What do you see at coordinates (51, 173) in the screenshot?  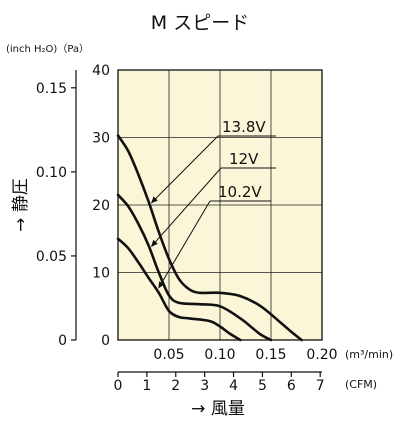 I see `inch-tick-label: 0.10` at bounding box center [51, 173].